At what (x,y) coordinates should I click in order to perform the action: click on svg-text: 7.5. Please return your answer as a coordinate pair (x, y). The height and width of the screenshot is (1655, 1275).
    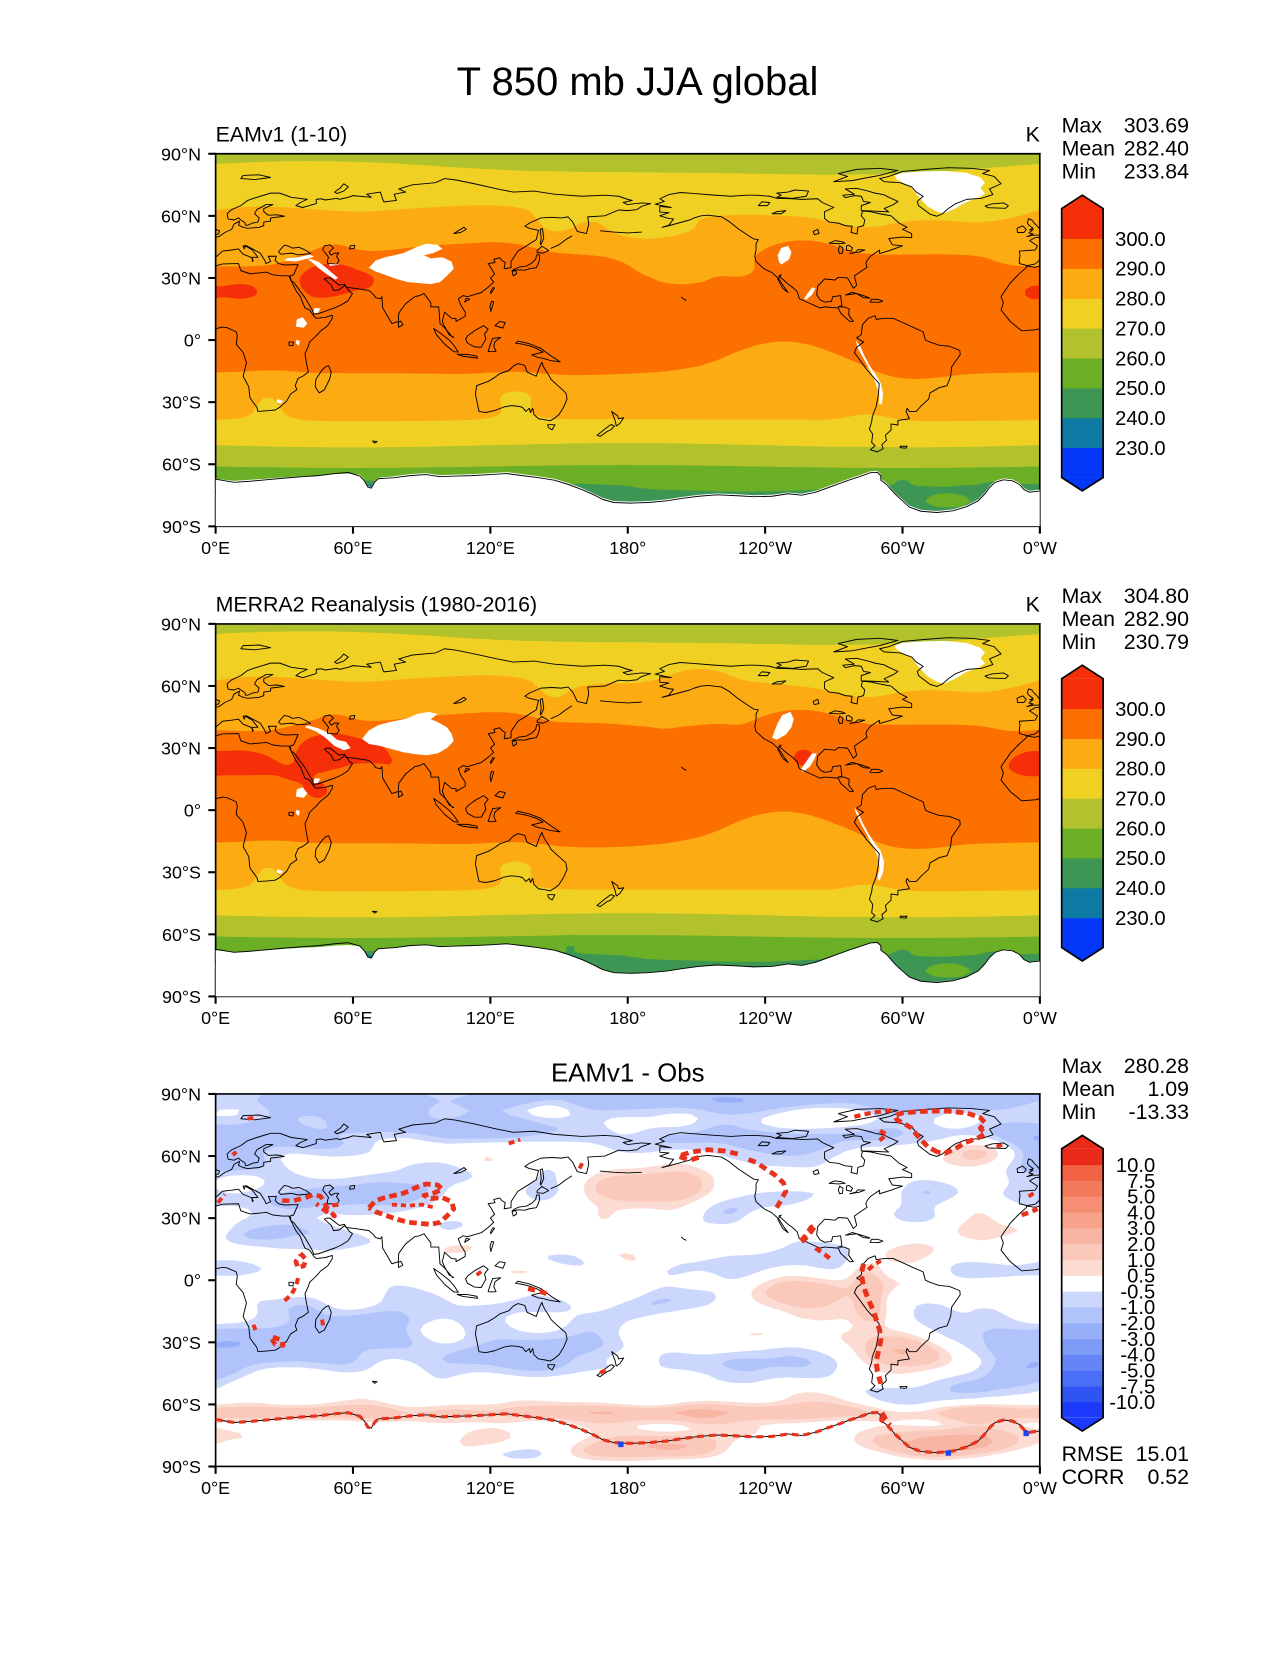
    Looking at the image, I should click on (1141, 1182).